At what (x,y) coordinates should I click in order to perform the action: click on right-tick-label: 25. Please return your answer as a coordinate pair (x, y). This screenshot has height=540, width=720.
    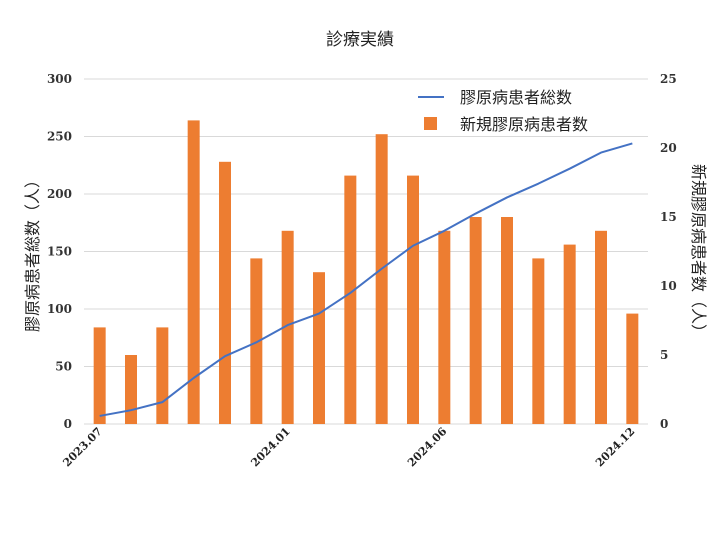
    Looking at the image, I should click on (668, 79).